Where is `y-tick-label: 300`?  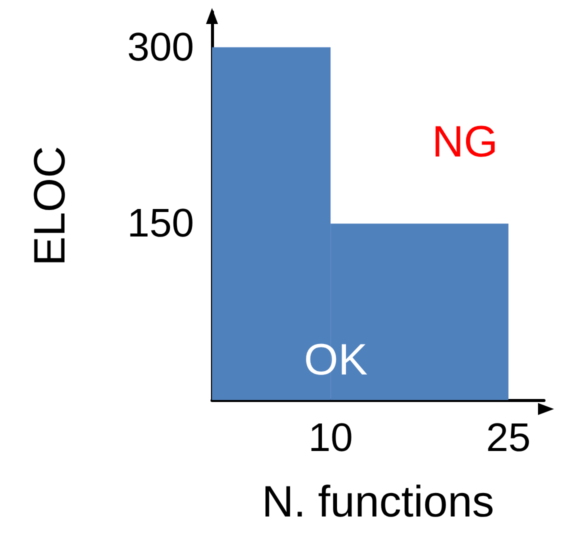 y-tick-label: 300 is located at coordinates (160, 47).